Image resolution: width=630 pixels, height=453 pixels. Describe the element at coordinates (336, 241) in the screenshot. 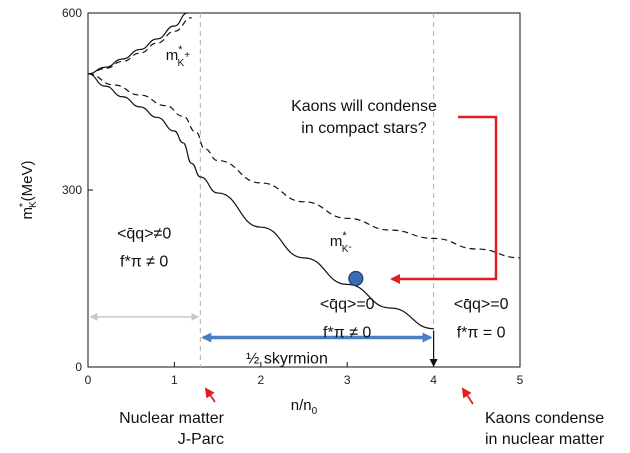

I see `curve-label-k-minus-base: m` at that location.